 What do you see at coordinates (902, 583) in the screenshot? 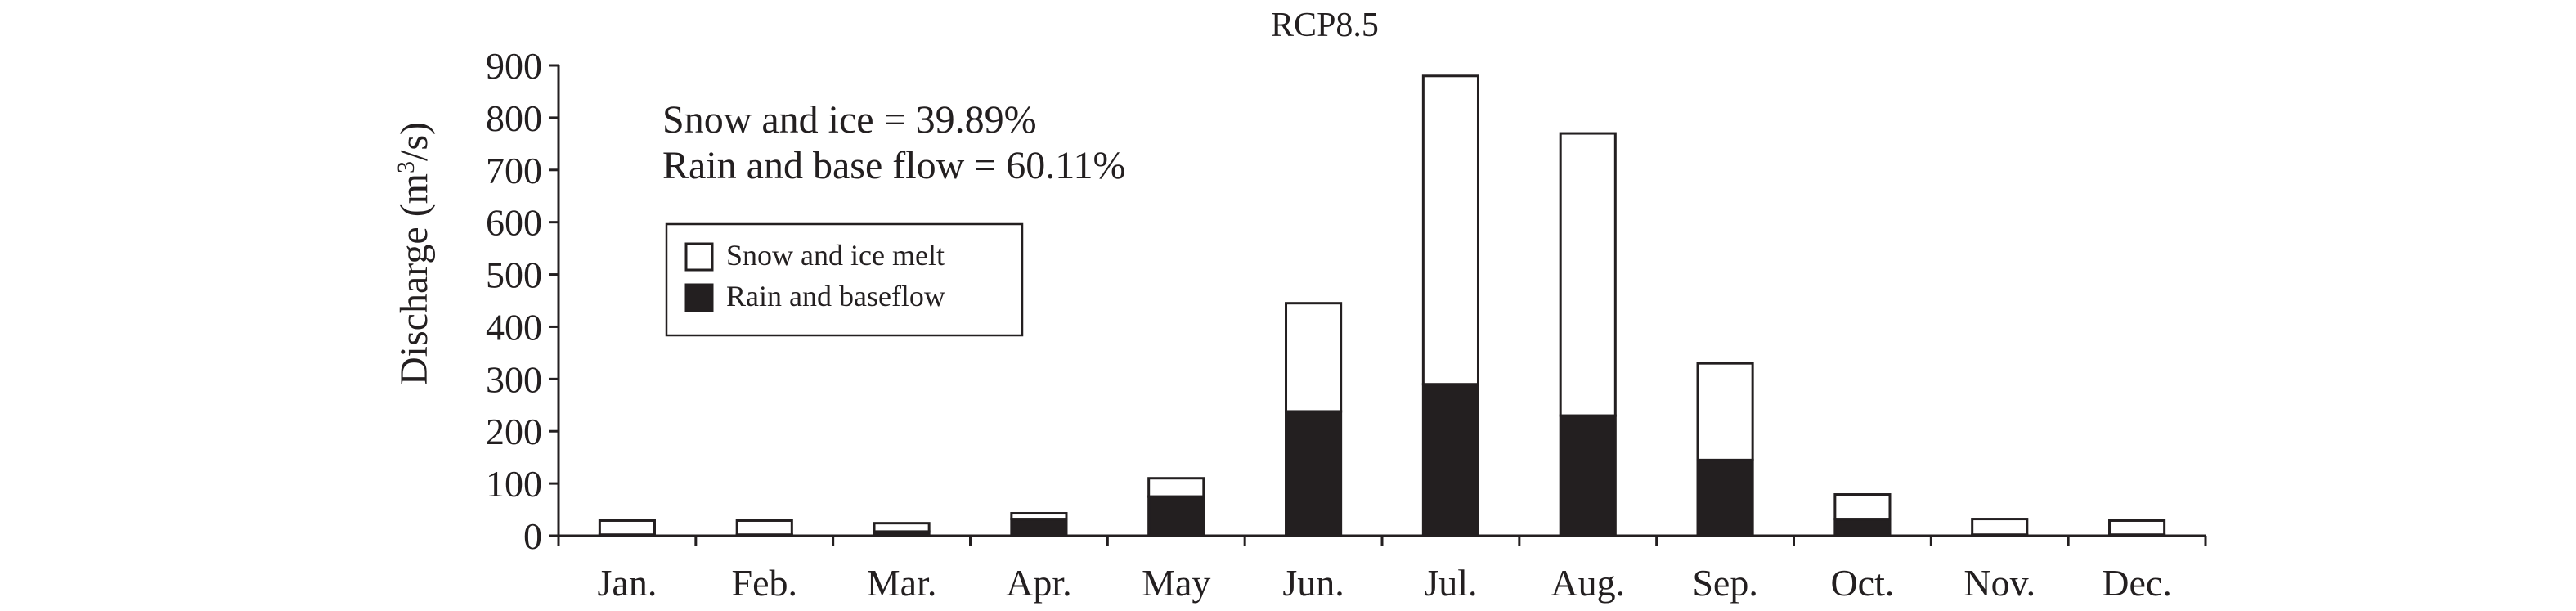
I see `x-tick-label: Mar.` at bounding box center [902, 583].